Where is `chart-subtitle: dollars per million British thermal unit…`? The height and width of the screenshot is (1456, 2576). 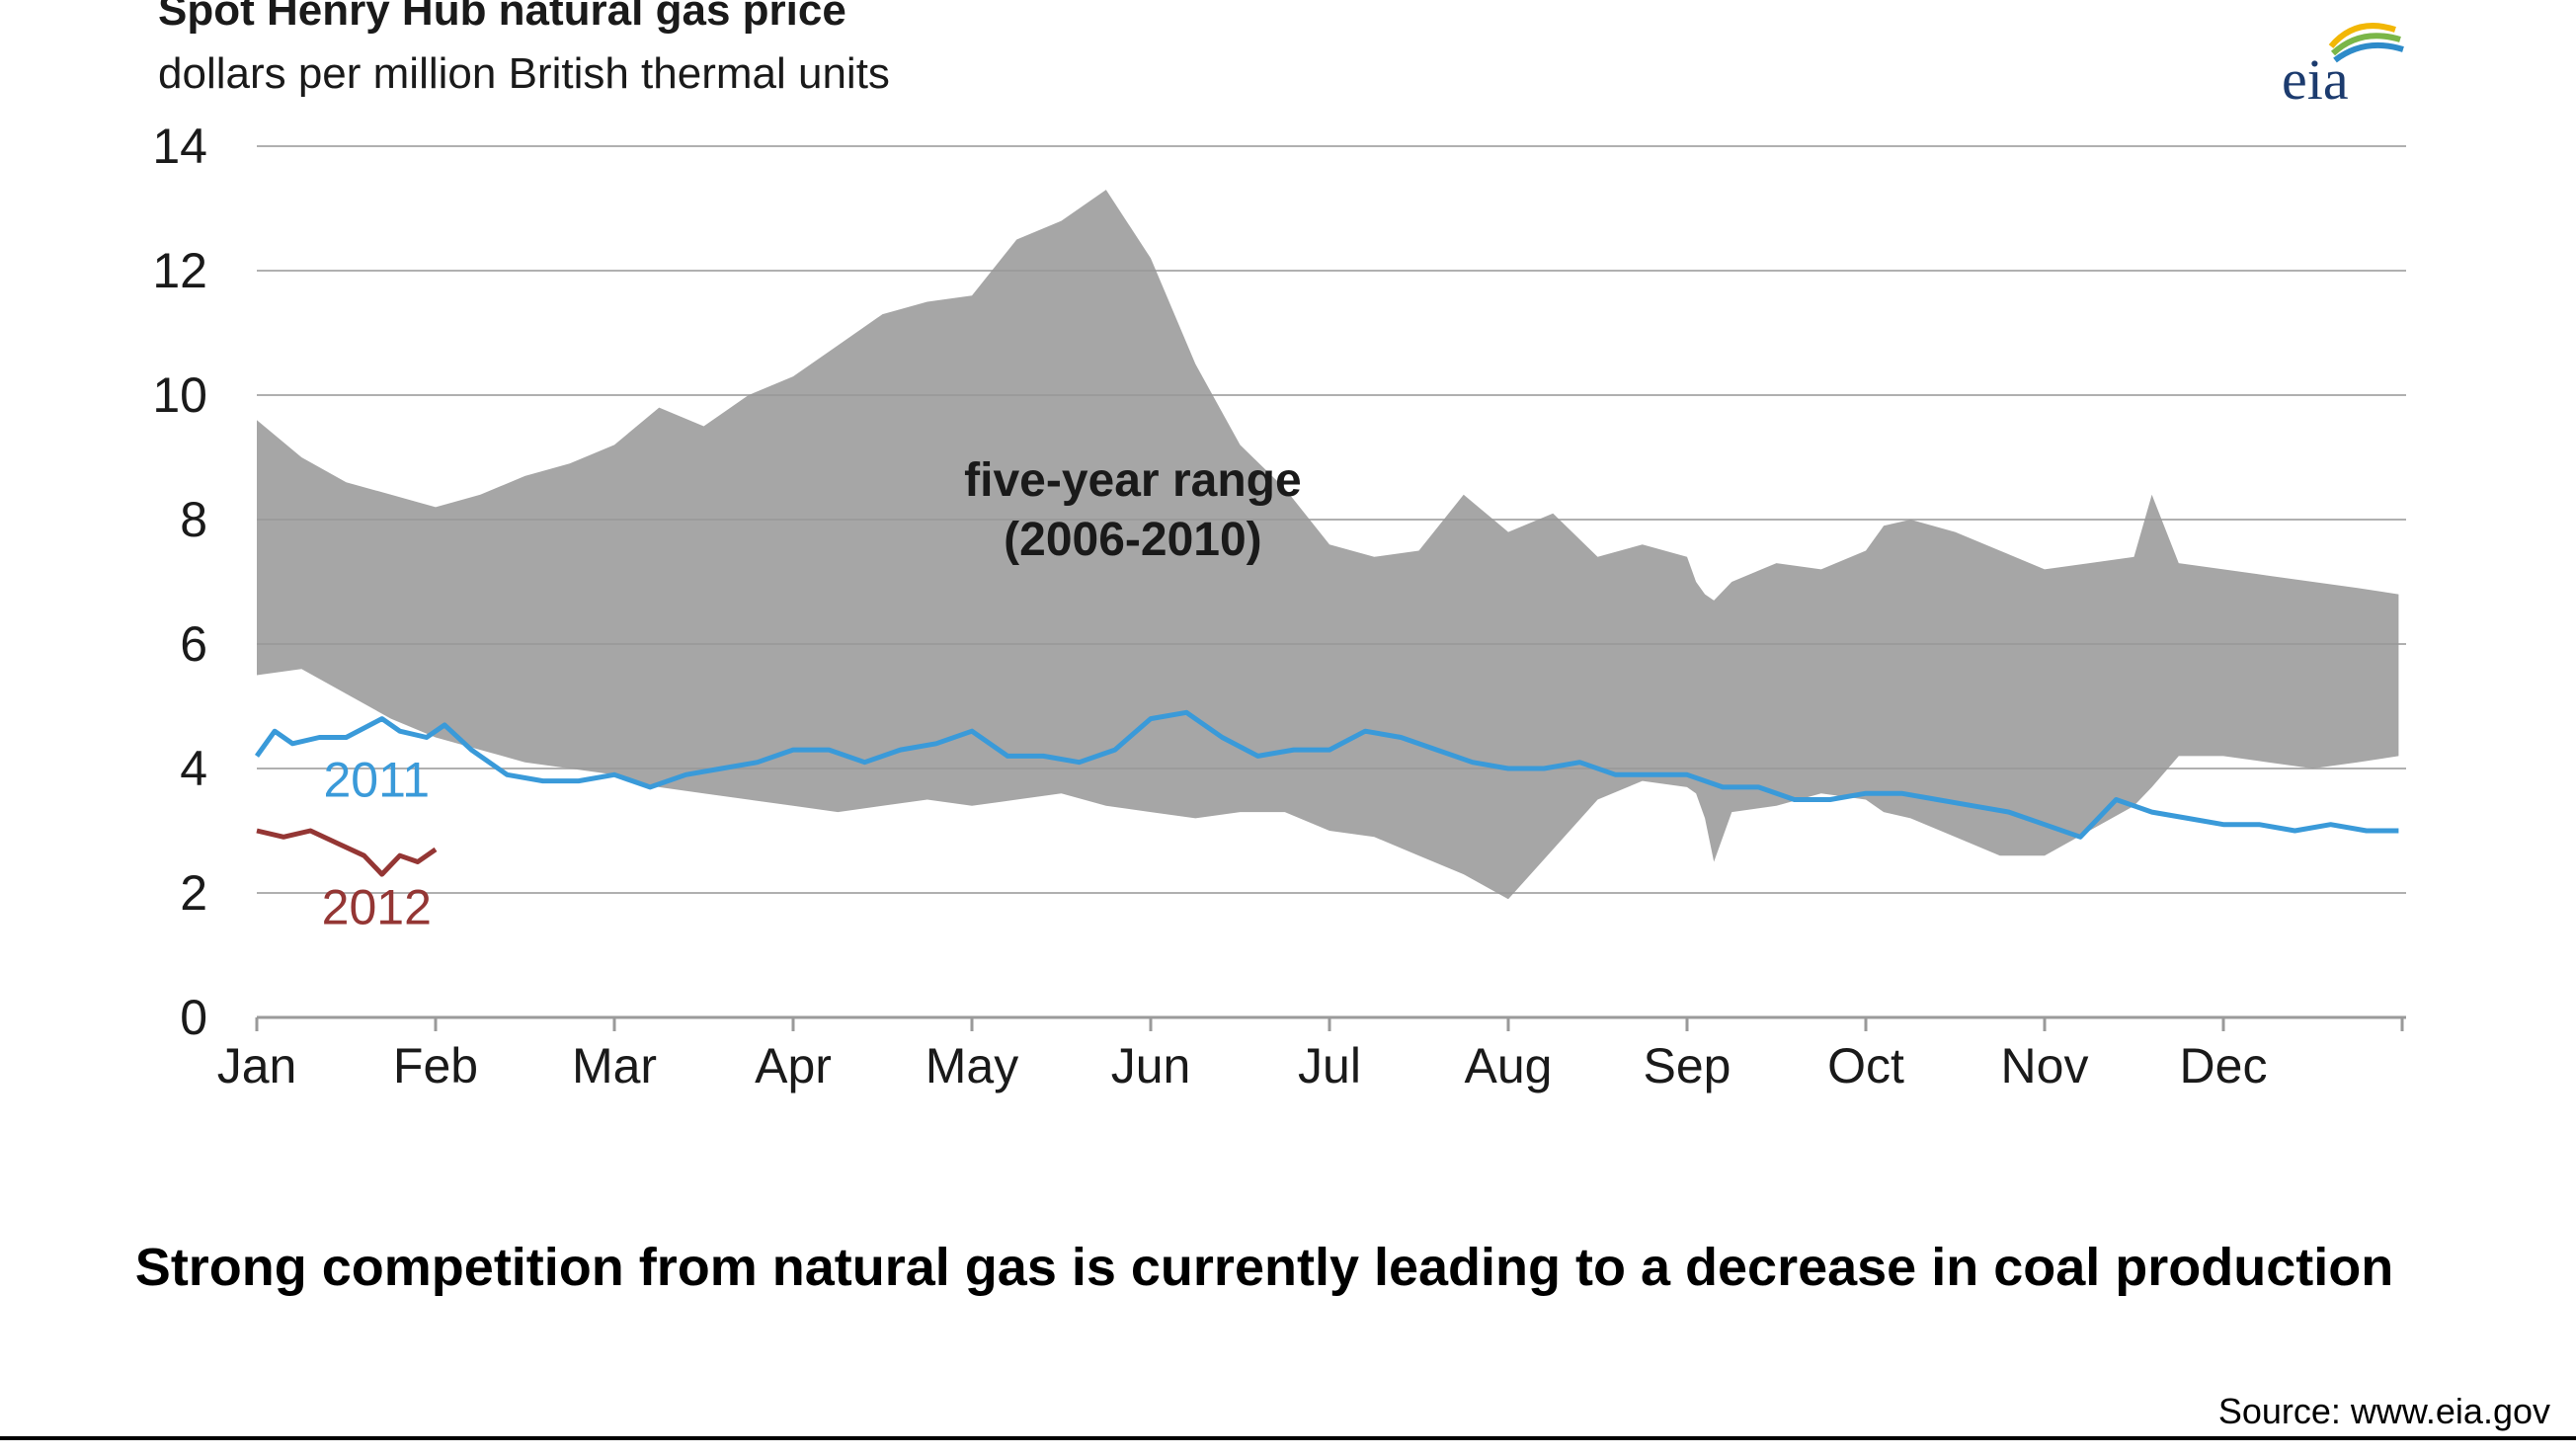
chart-subtitle: dollars per million British thermal unit… is located at coordinates (524, 73).